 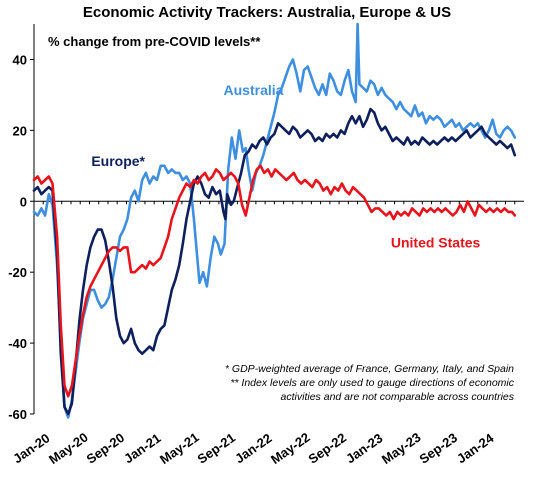 What do you see at coordinates (17, 343) in the screenshot?
I see `y-tick-label: -40` at bounding box center [17, 343].